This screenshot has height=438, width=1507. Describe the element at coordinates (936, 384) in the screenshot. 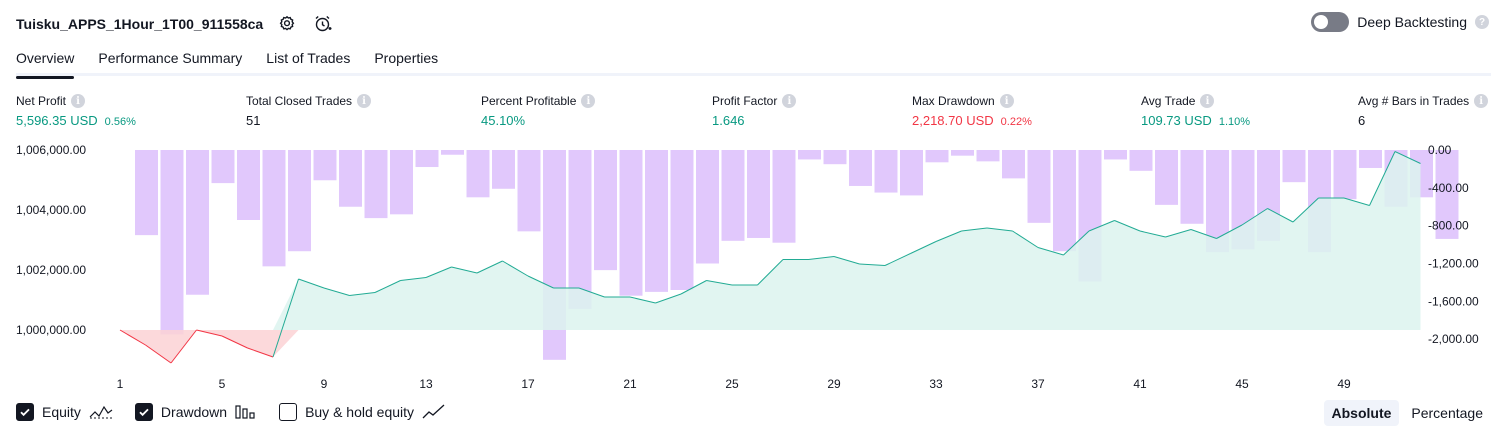

I see `x-axis-tick-label: 33` at that location.